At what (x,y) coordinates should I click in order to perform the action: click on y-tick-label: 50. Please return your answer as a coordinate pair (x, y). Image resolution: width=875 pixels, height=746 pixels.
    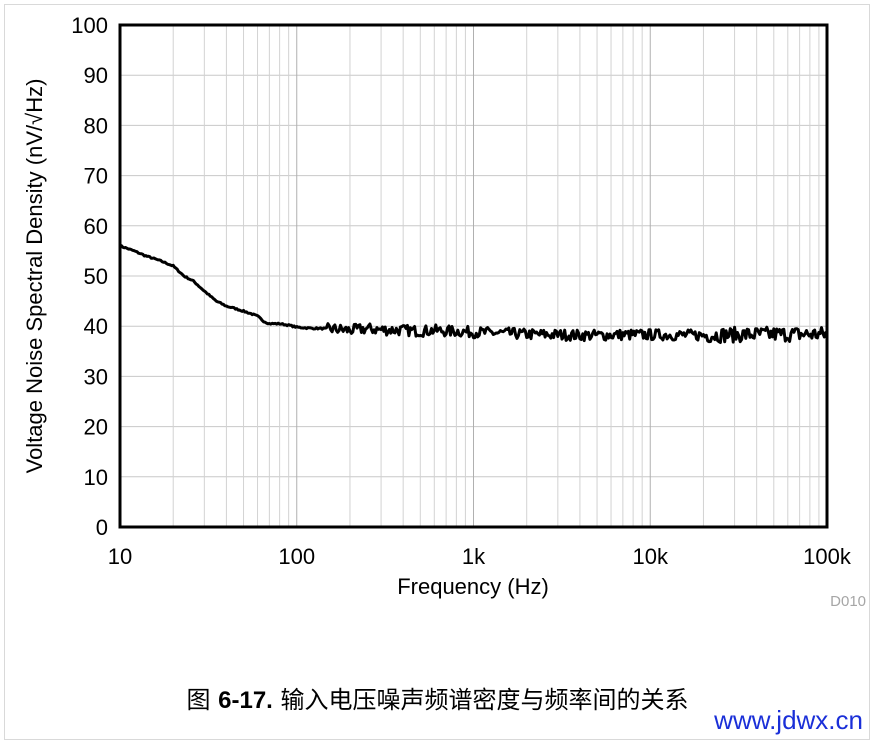
    Looking at the image, I should click on (96, 276).